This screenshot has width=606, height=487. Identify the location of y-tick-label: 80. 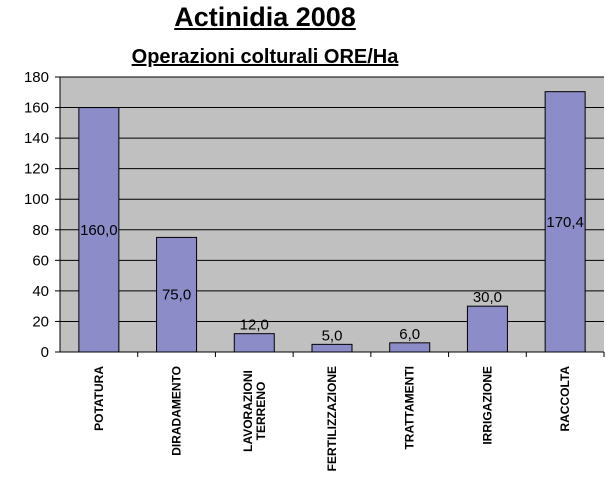
(40, 230).